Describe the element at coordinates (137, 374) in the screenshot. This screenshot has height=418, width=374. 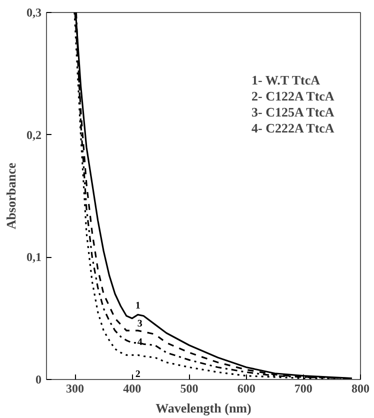
I see `series-label: 2` at that location.